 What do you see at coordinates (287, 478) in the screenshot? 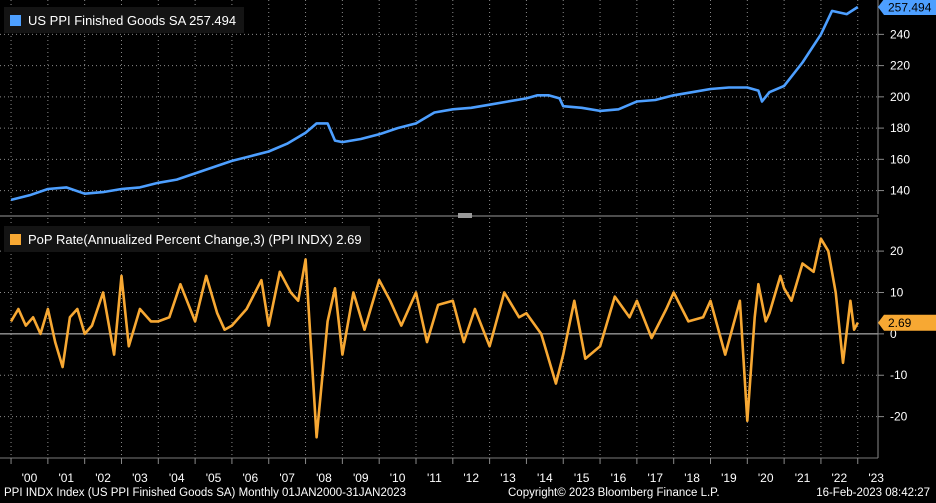
I see `x-tick-label: '07` at bounding box center [287, 478].